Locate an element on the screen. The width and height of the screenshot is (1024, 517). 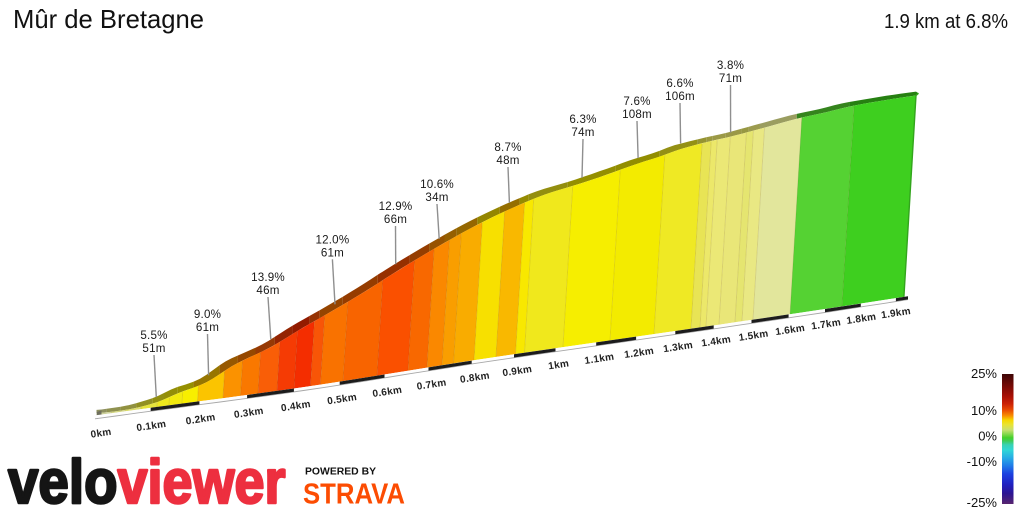
svg-text: 71m is located at coordinates (730, 78).